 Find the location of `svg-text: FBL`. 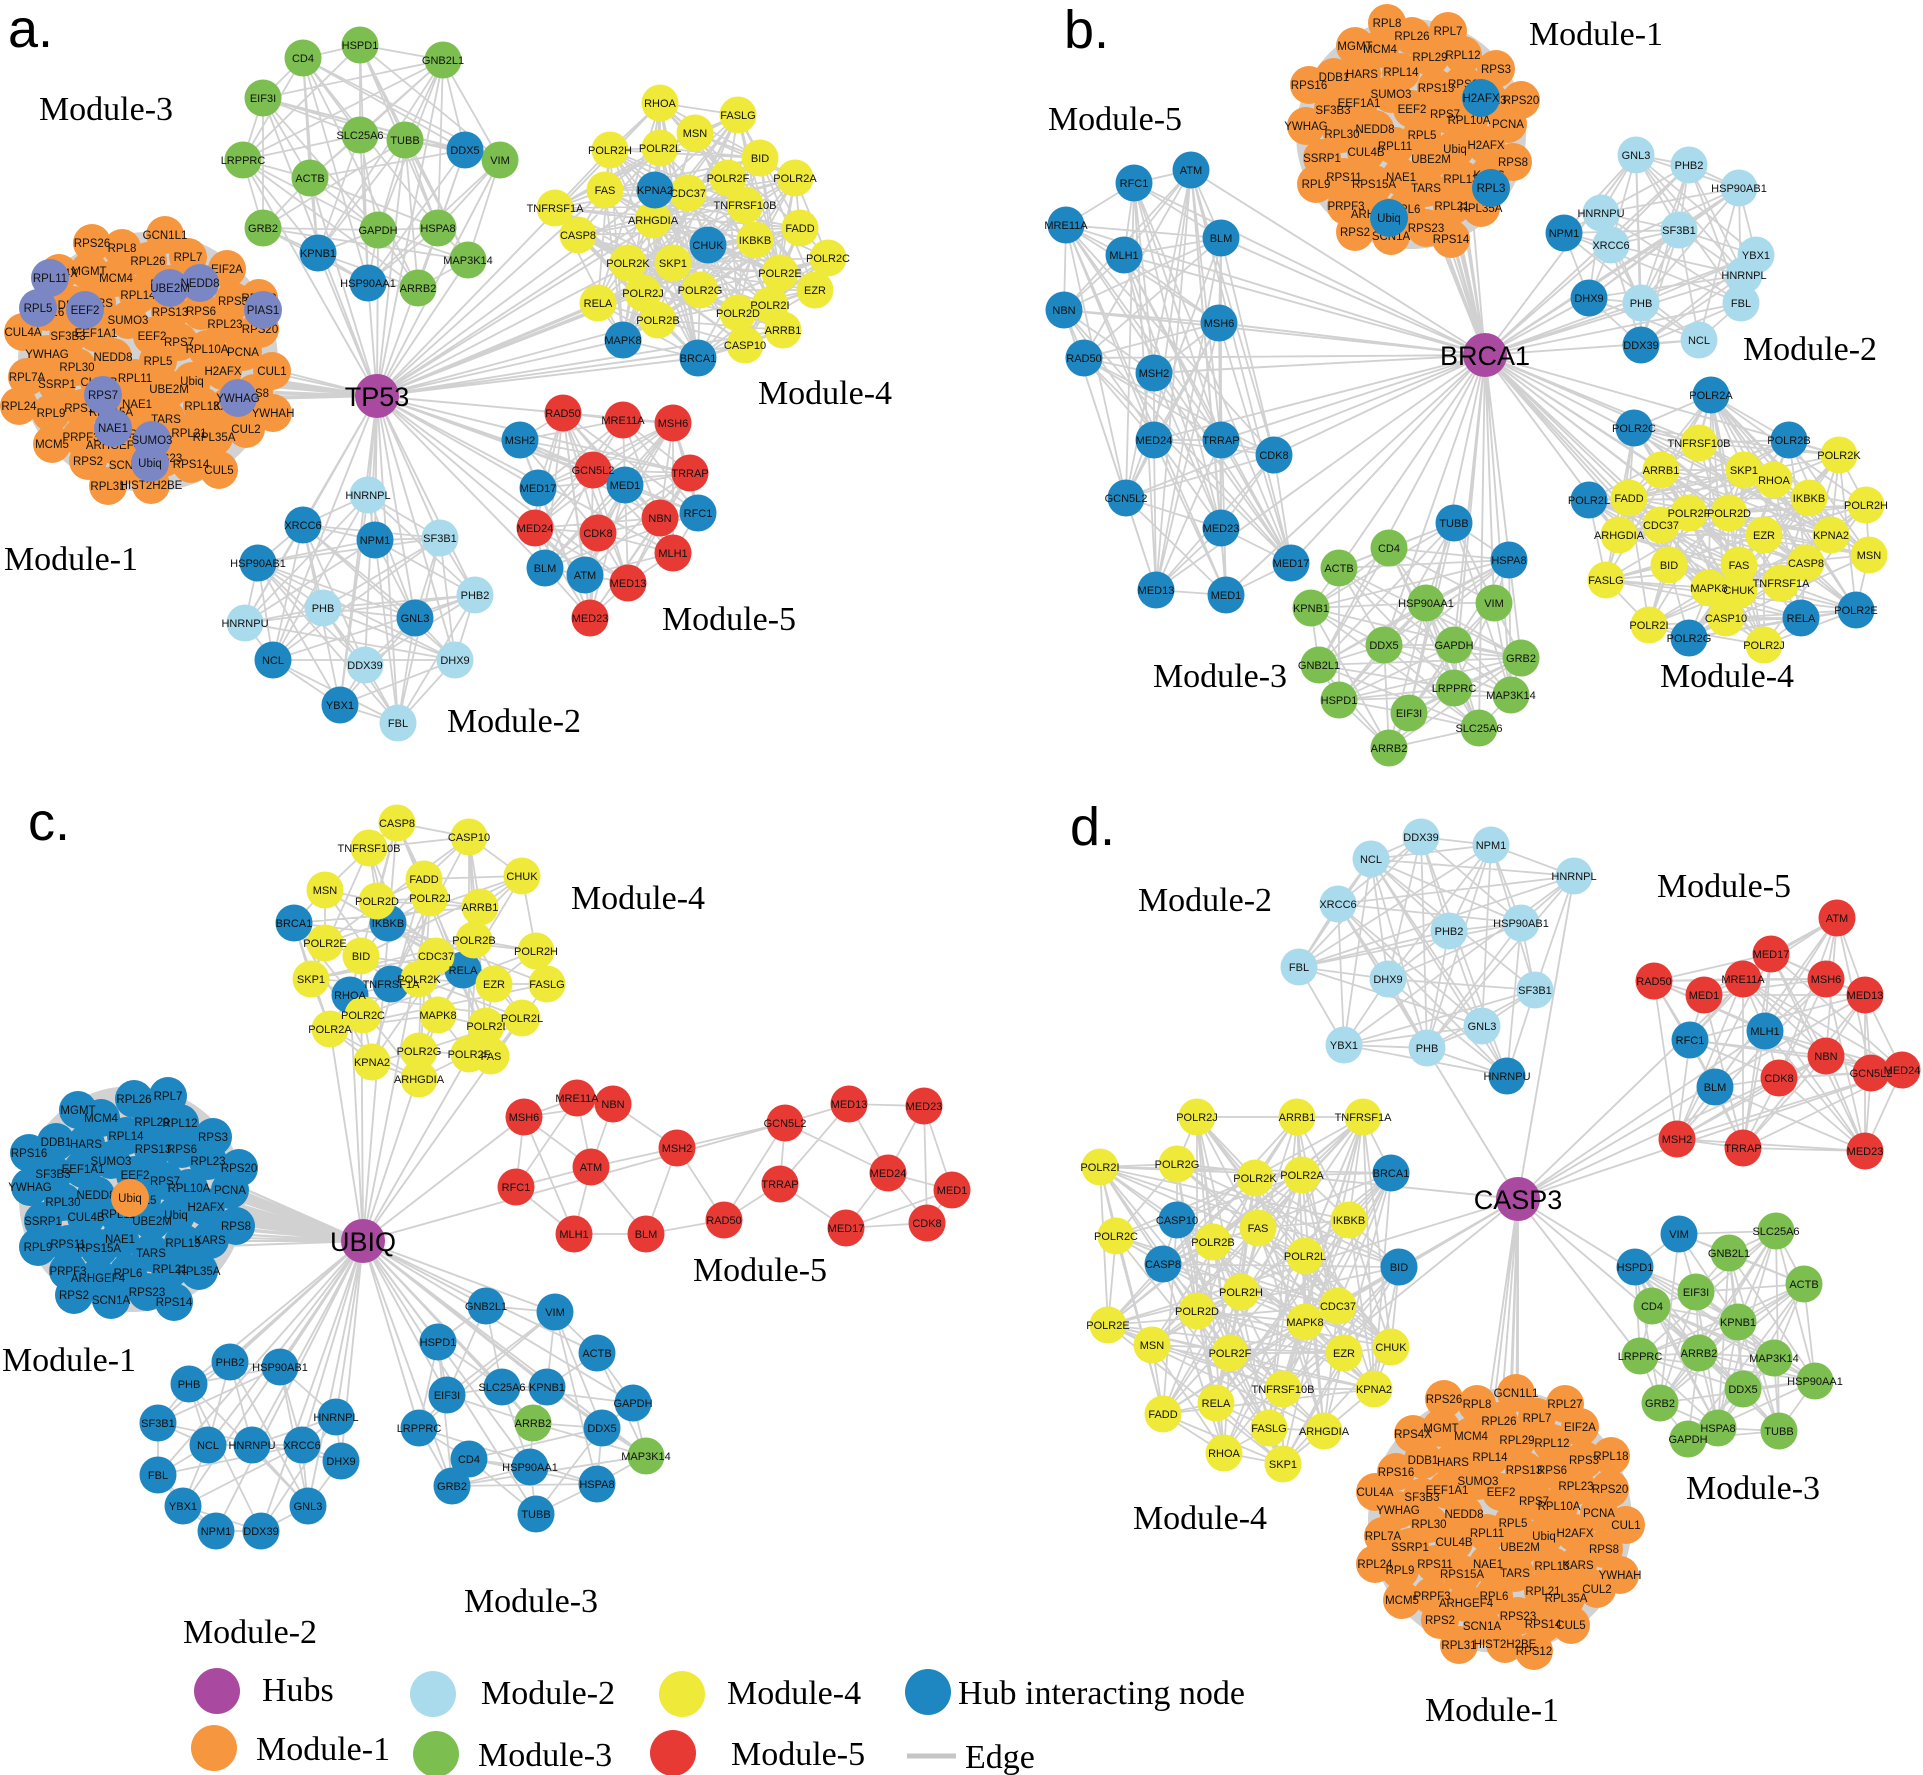

svg-text: FBL is located at coordinates (158, 1476).